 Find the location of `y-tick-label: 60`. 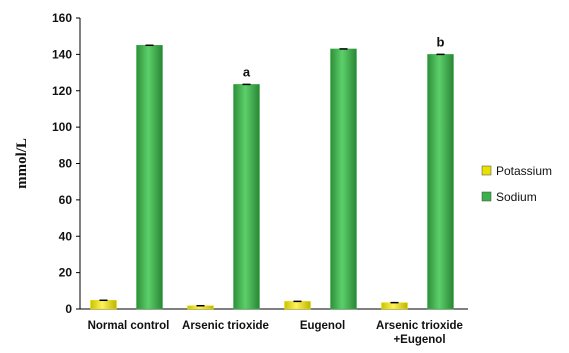

y-tick-label: 60 is located at coordinates (66, 200).